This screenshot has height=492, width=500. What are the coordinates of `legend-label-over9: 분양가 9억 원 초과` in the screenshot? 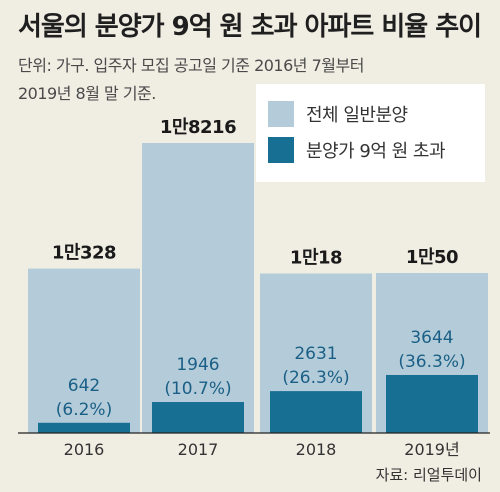 It's located at (376, 151).